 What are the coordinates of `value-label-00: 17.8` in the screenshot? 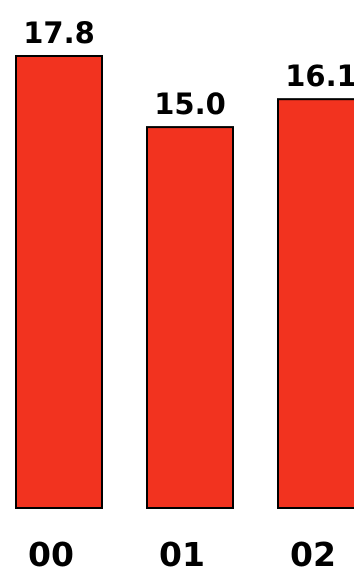 It's located at (59, 33).